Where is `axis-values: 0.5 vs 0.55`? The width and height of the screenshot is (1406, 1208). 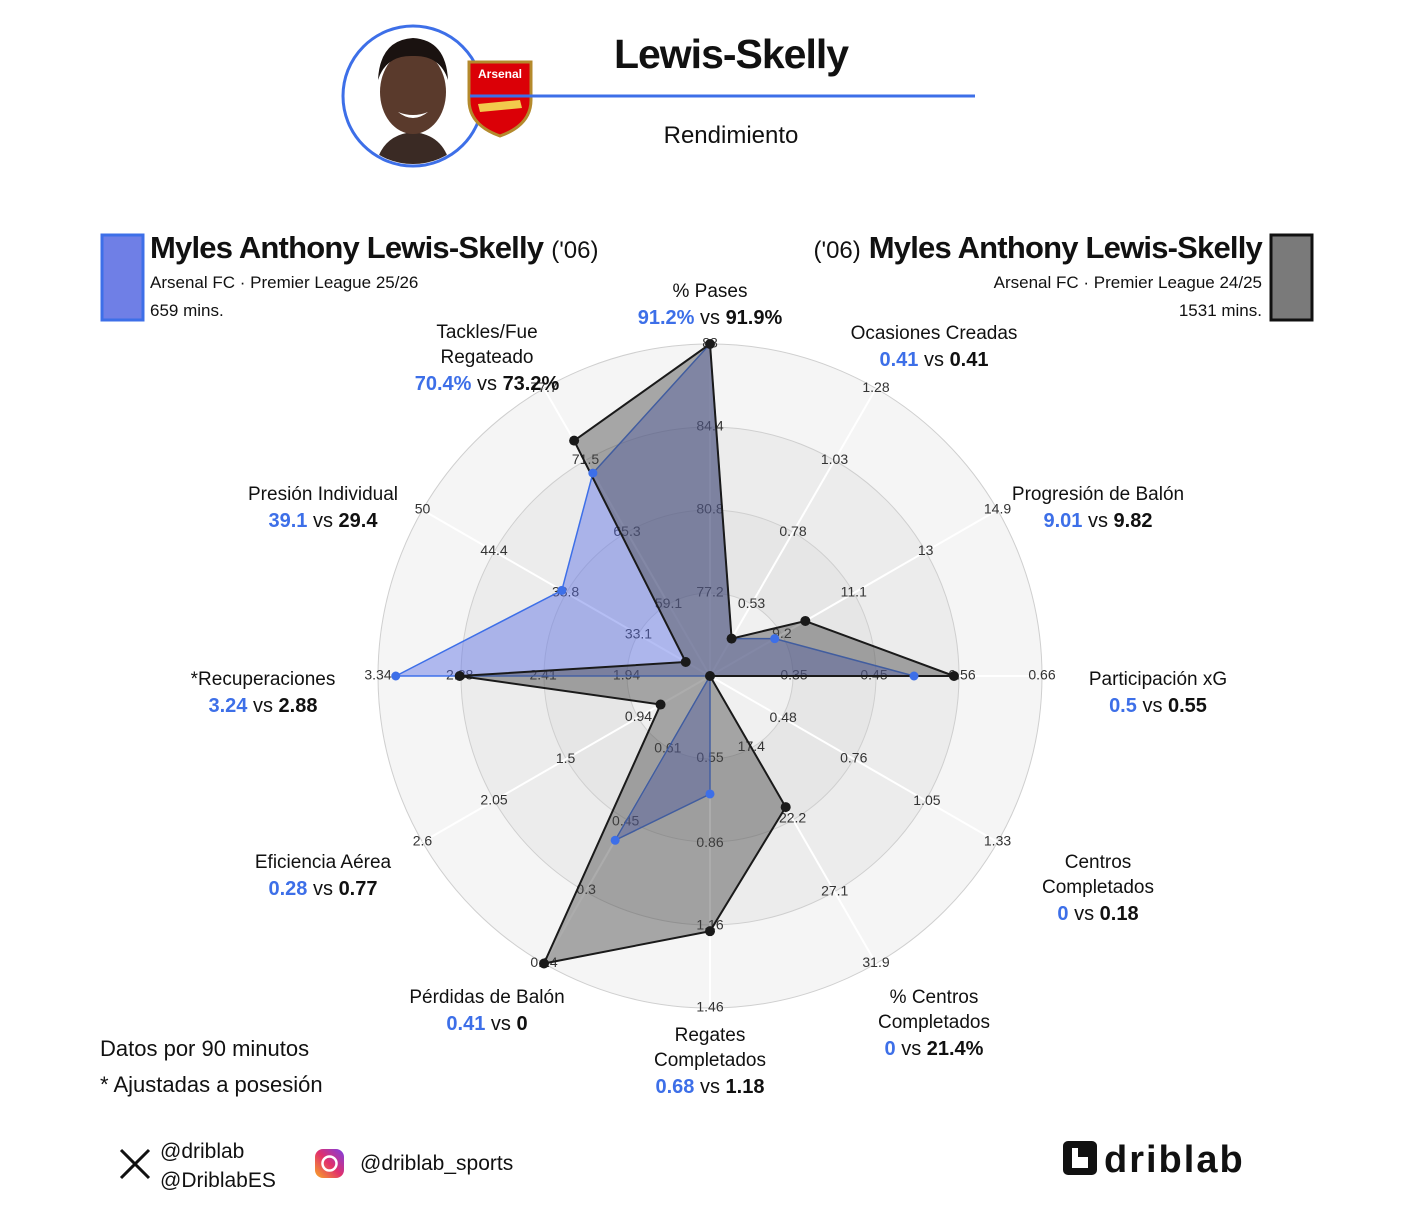 axis-values: 0.5 vs 0.55 is located at coordinates (1158, 706).